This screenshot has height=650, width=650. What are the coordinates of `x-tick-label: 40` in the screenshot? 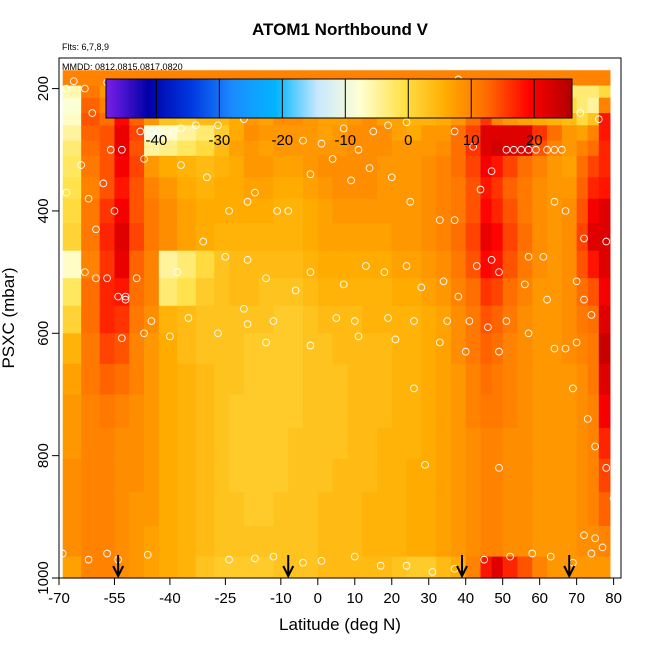 It's located at (465, 598).